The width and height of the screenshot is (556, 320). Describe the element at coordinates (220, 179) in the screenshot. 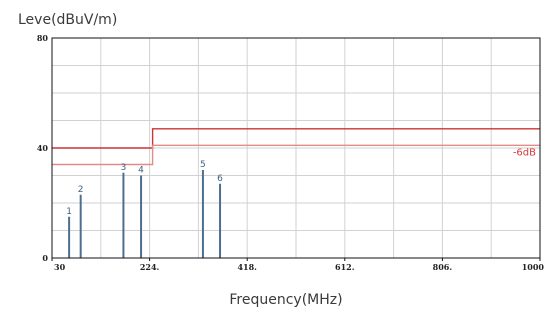

I see `peak-marker-label-6: 6` at that location.